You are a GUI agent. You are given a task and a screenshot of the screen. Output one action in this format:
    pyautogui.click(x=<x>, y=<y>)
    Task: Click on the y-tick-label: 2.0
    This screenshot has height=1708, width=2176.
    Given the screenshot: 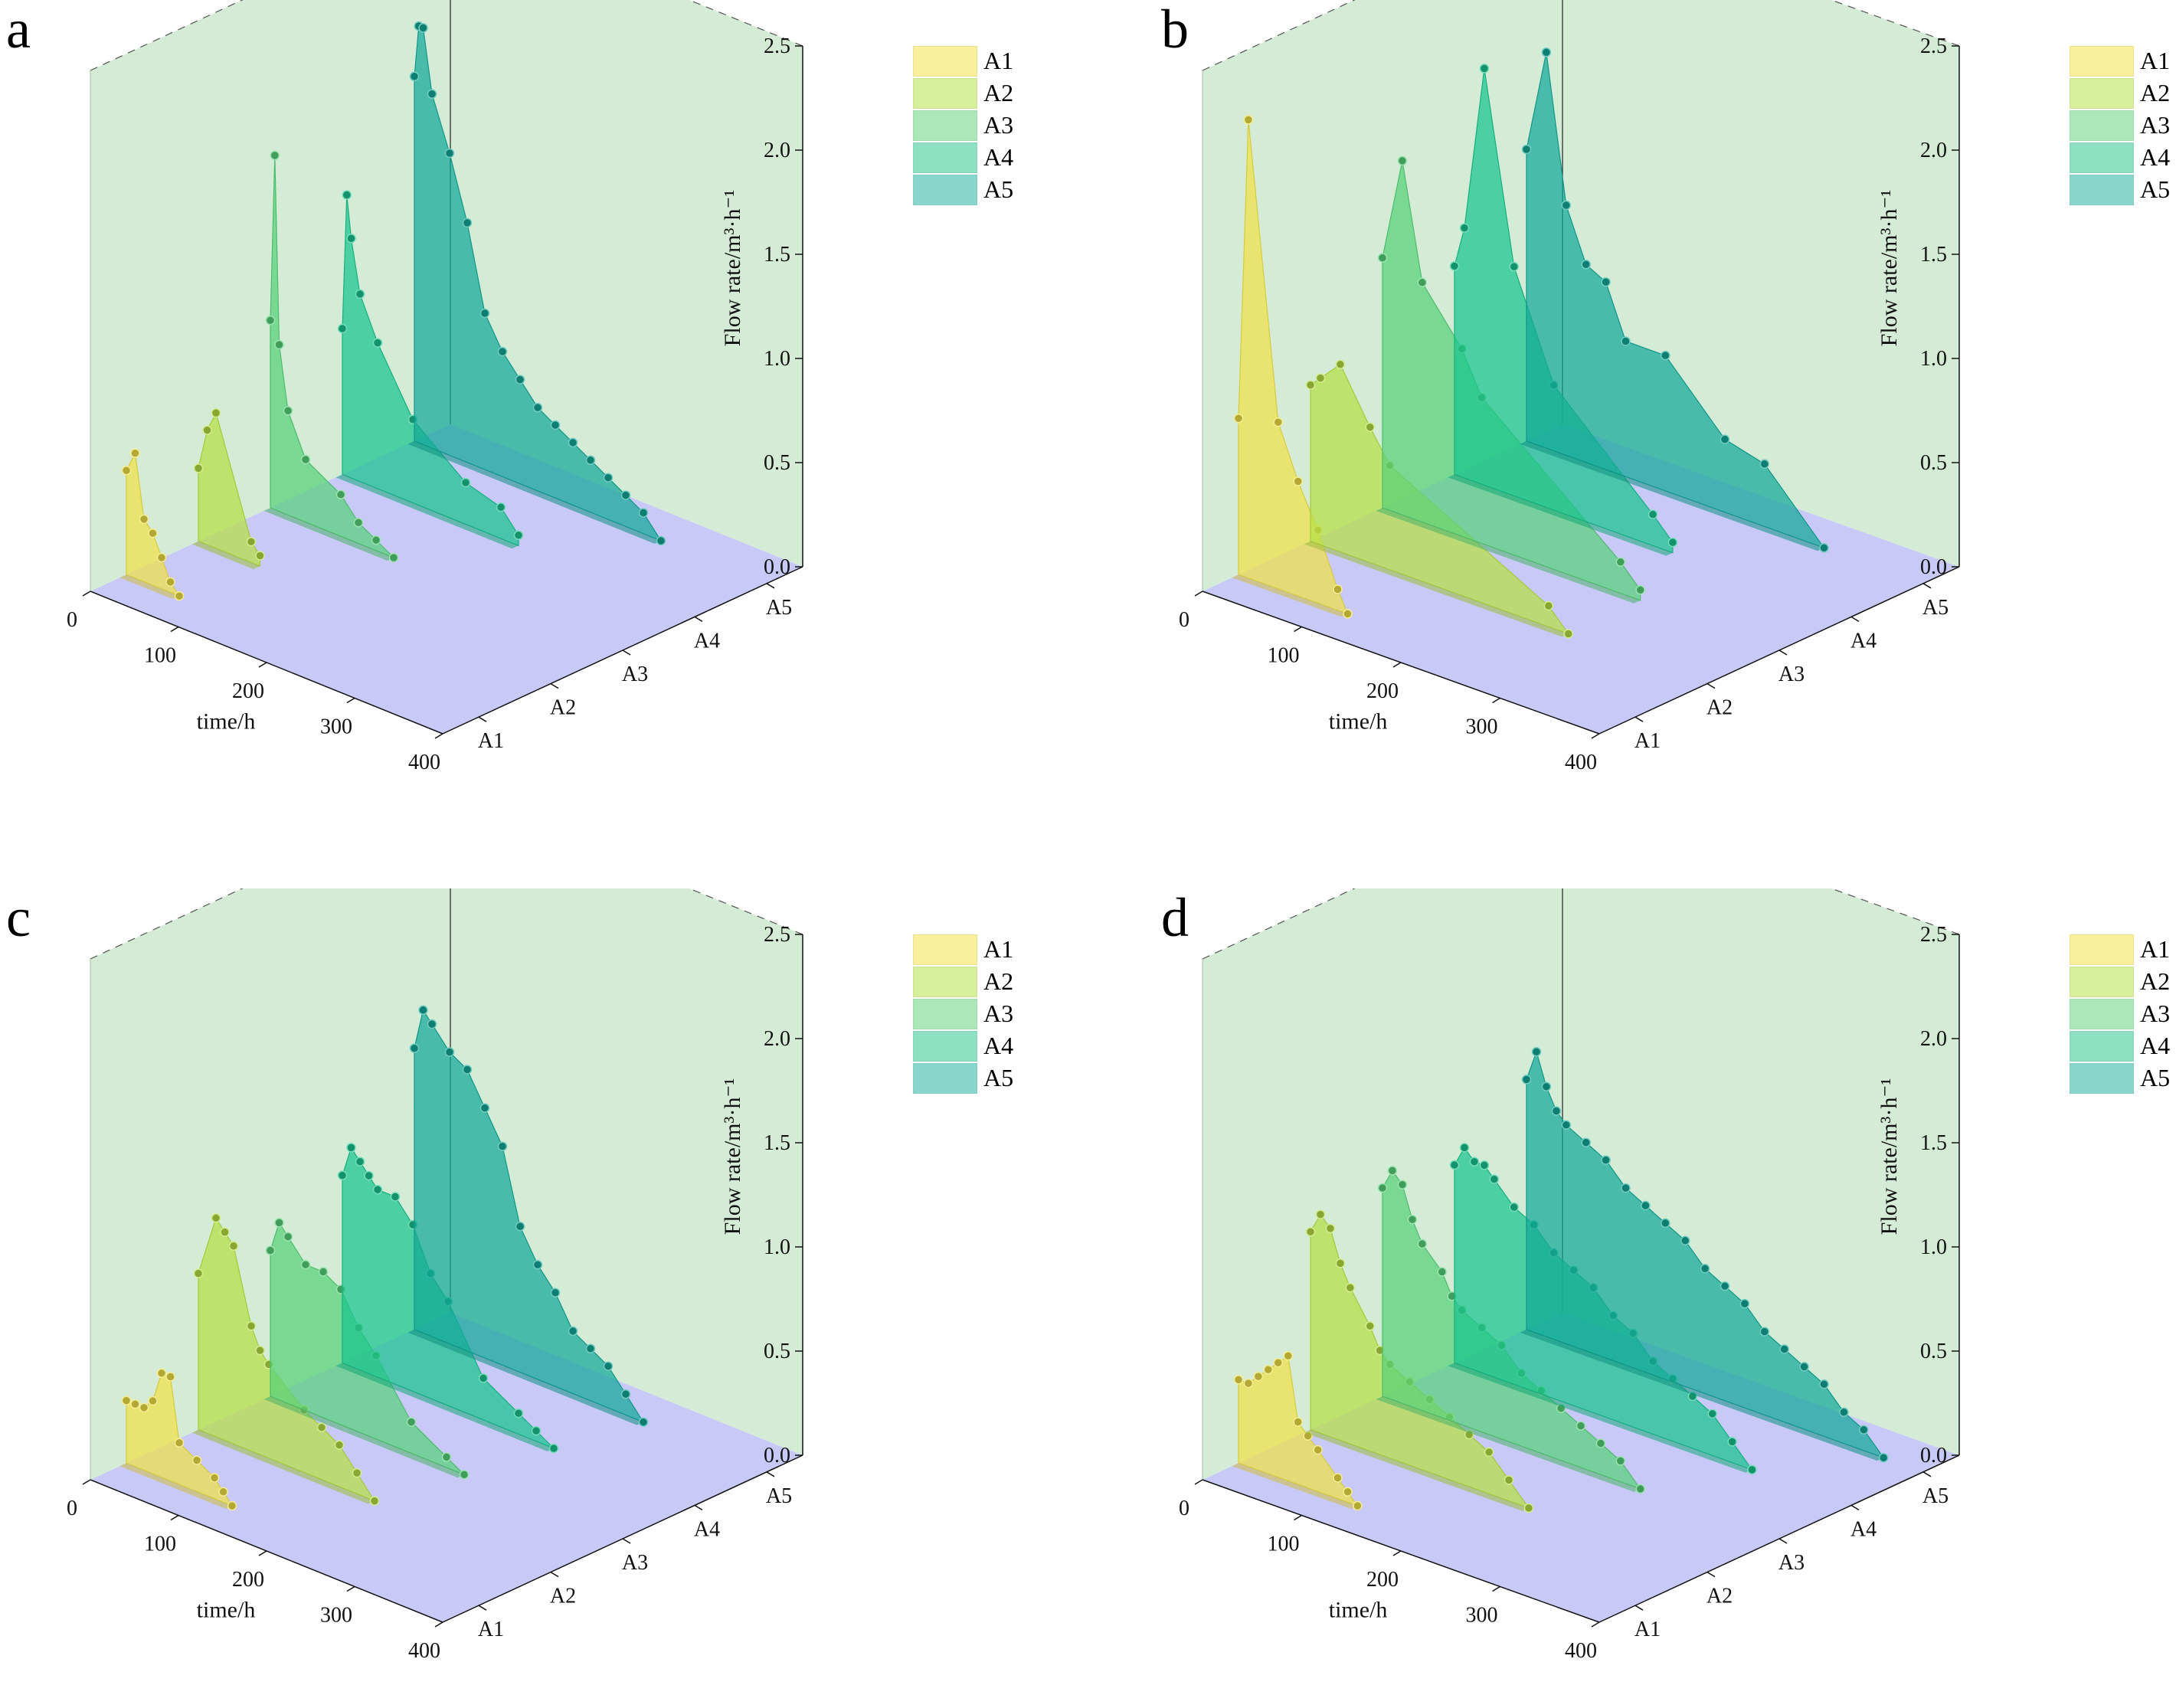 What is the action you would take?
    pyautogui.click(x=777, y=150)
    